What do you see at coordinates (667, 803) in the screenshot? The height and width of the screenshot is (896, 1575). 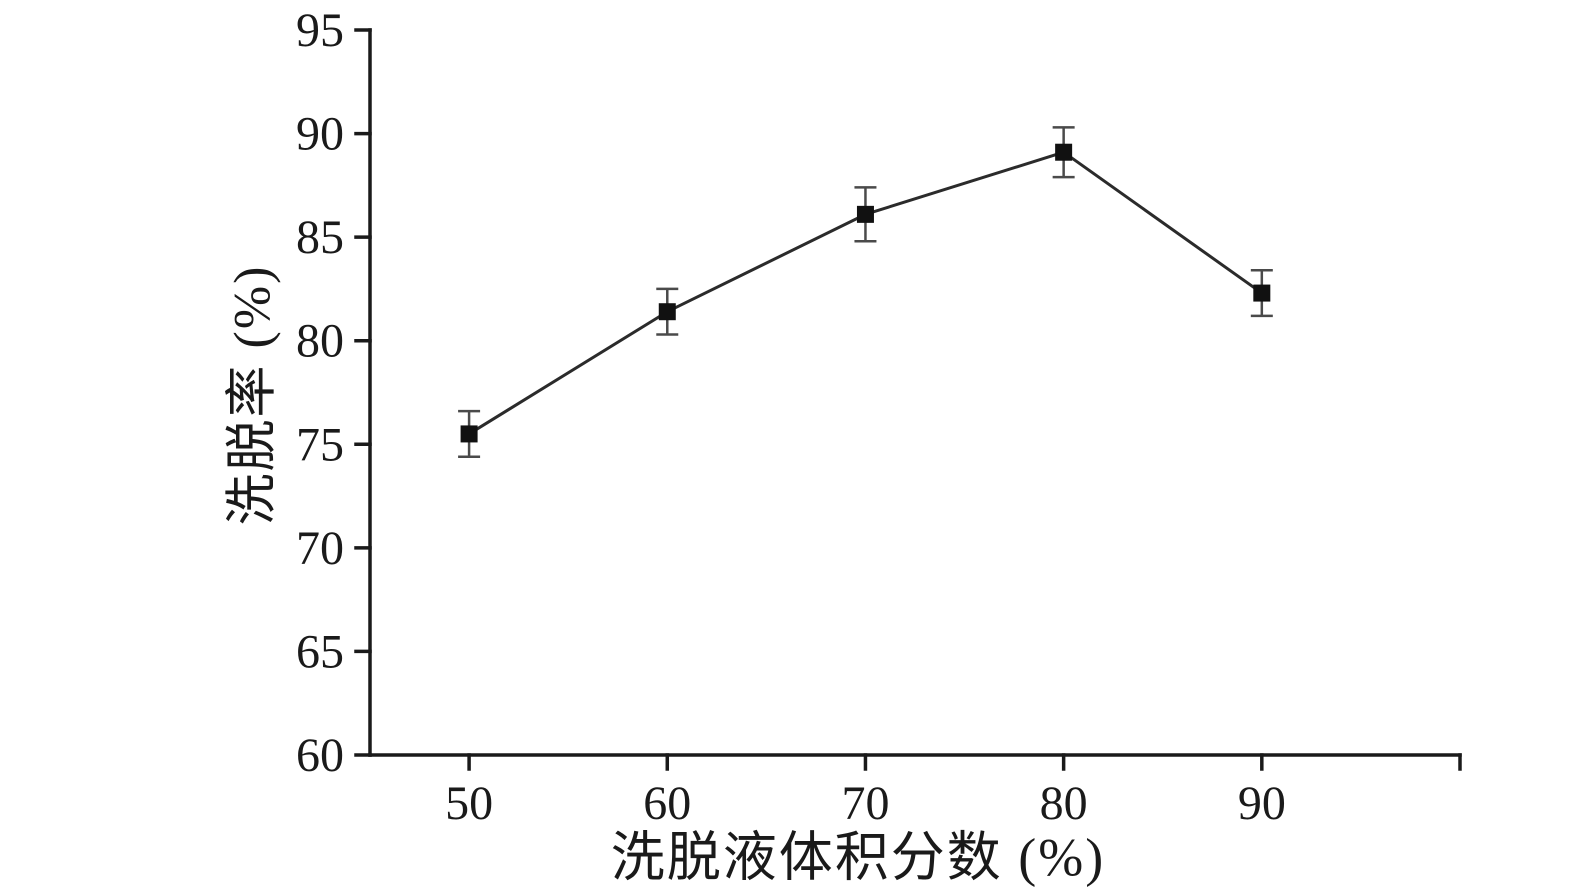 I see `x-tick-label: 60` at bounding box center [667, 803].